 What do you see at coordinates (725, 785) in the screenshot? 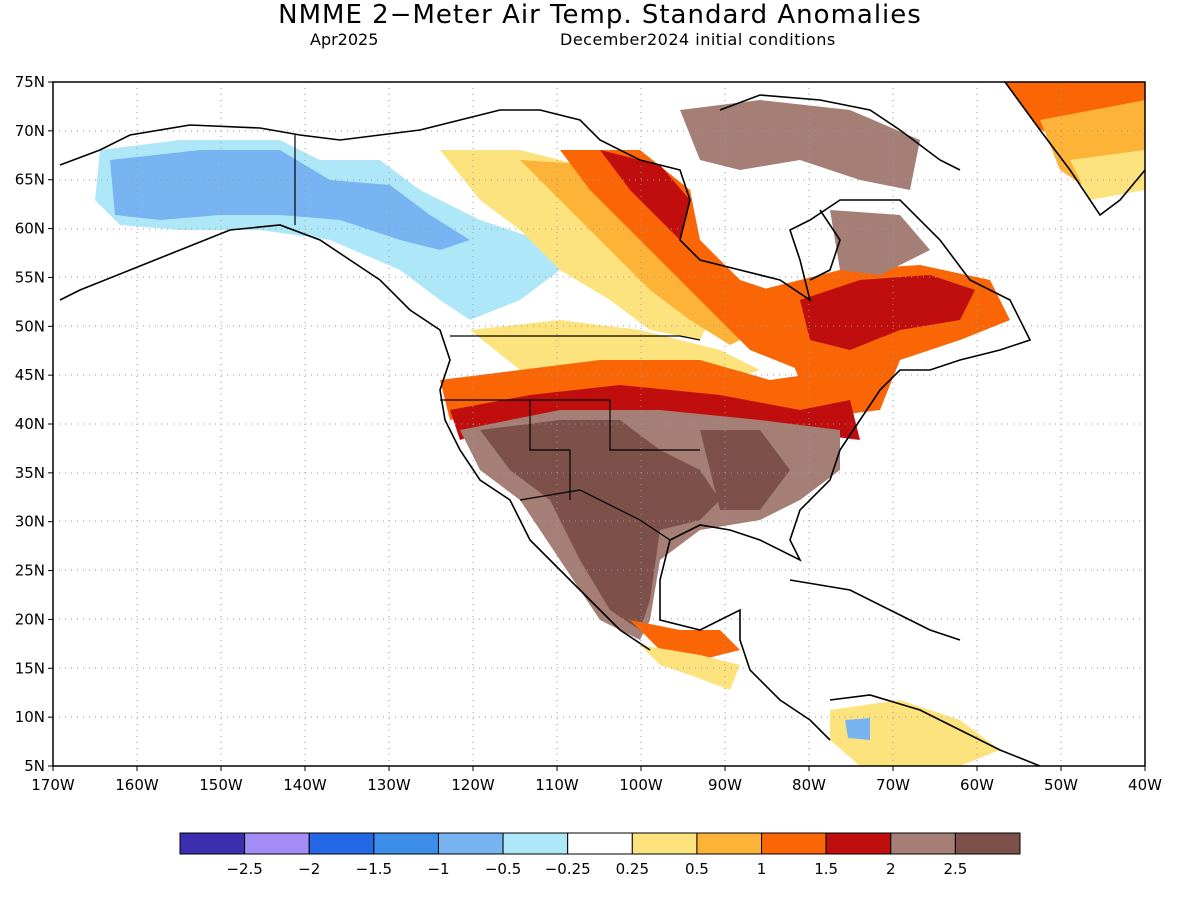
I see `lon-tick-label: 90W` at bounding box center [725, 785].